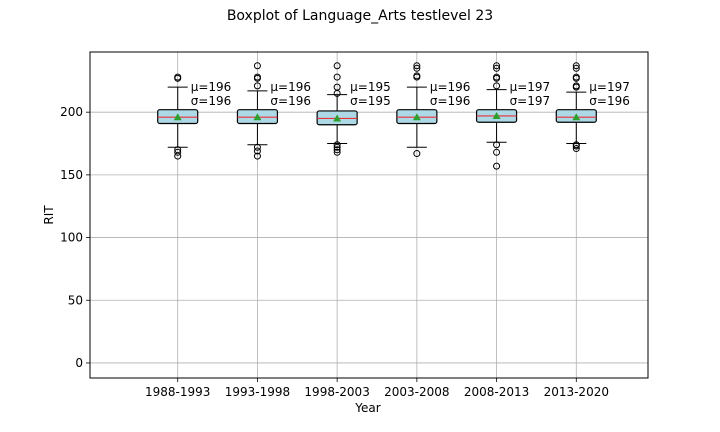 The height and width of the screenshot is (432, 720). What do you see at coordinates (416, 392) in the screenshot?
I see `x-tick-label: 2003-2008` at bounding box center [416, 392].